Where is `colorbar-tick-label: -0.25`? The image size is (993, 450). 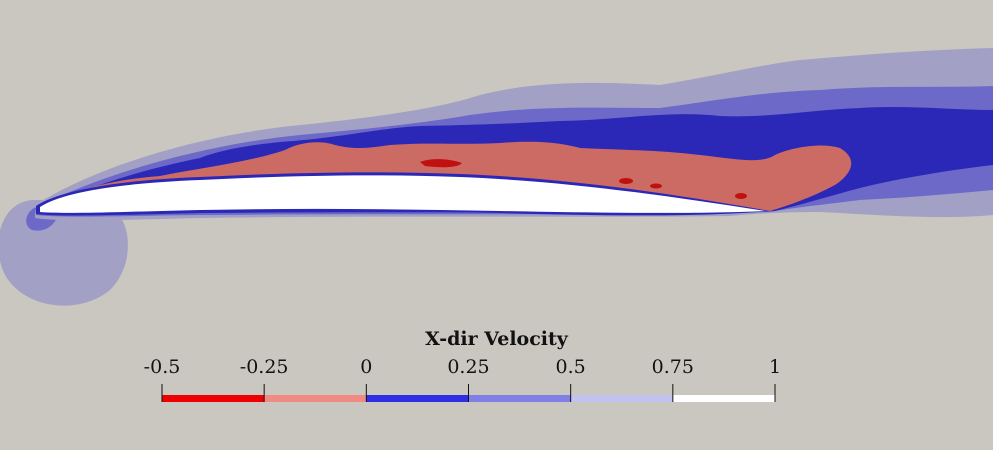 colorbar-tick-label: -0.25 is located at coordinates (264, 367).